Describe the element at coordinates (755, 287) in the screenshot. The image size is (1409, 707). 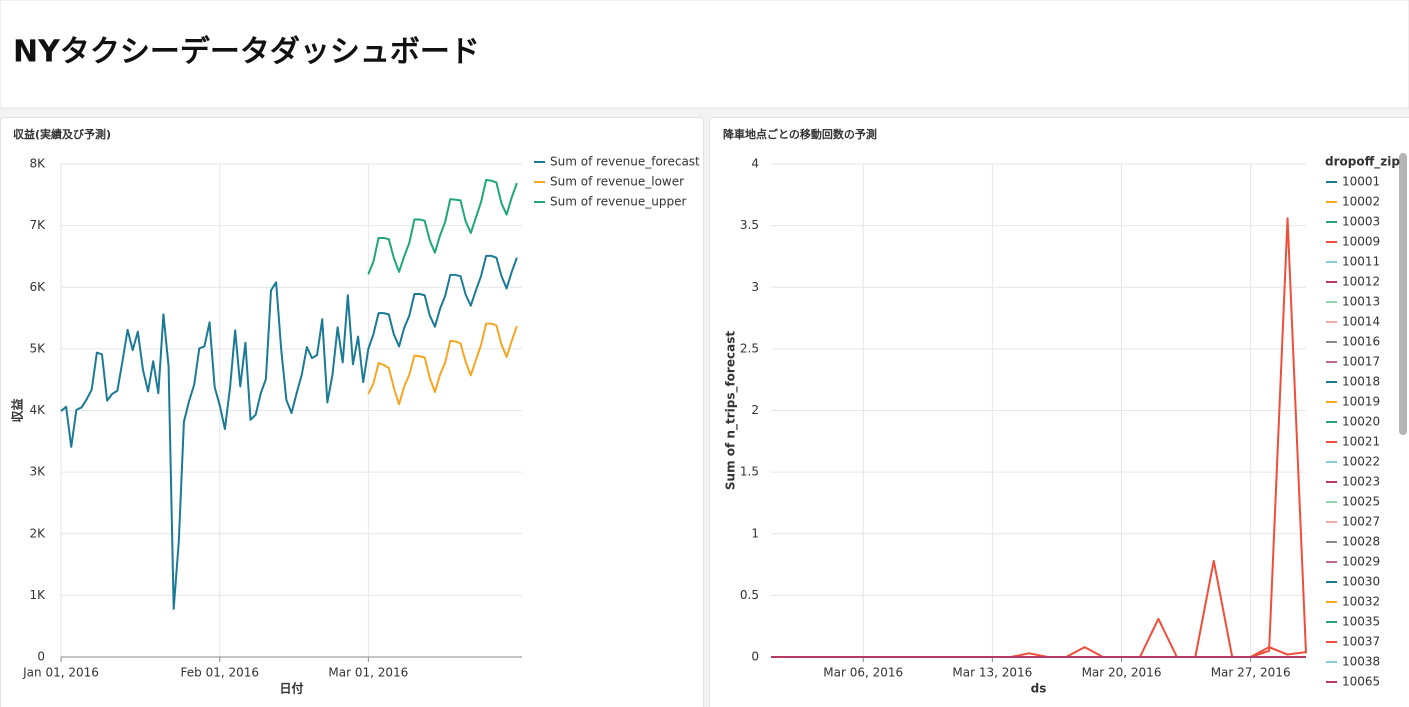
I see `y-tick-label: 3` at that location.